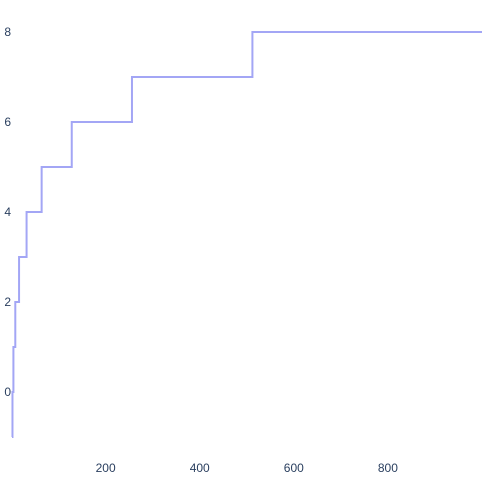 Image resolution: width=491 pixels, height=479 pixels. I want to click on y-tick-label: 6, so click(7, 122).